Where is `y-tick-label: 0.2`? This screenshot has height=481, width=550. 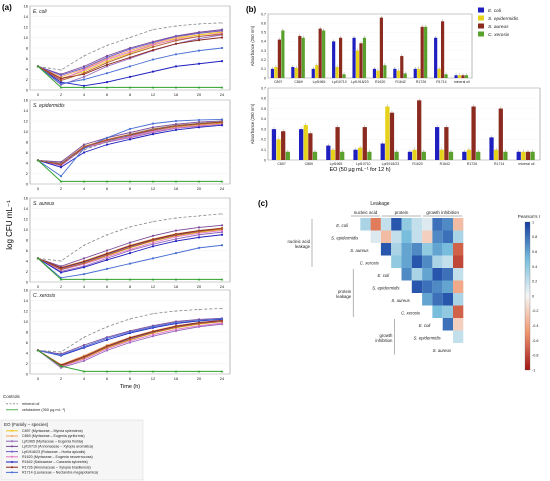 y-tick-label: 0.2 is located at coordinates (263, 60).